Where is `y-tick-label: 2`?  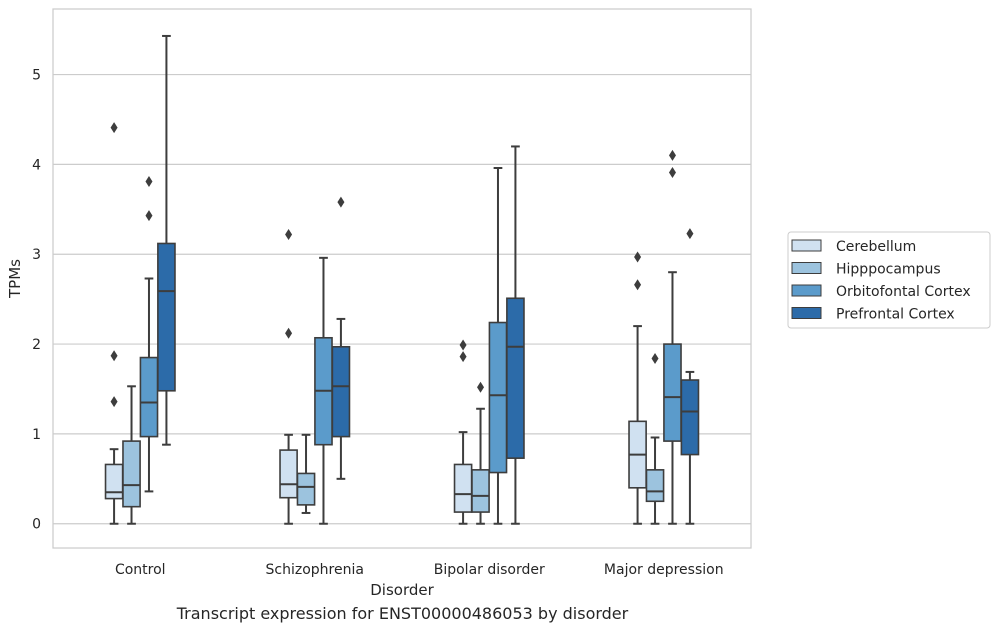
y-tick-label: 2 is located at coordinates (36, 345).